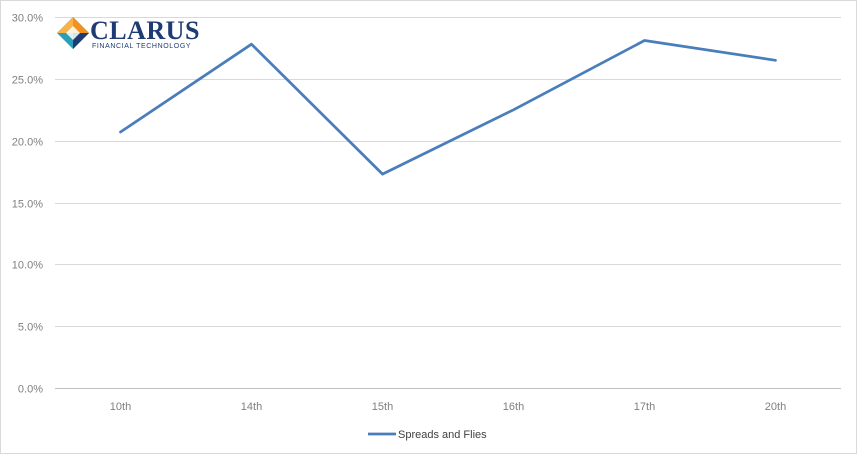  I want to click on y-tick-label: 20.0%, so click(27, 143).